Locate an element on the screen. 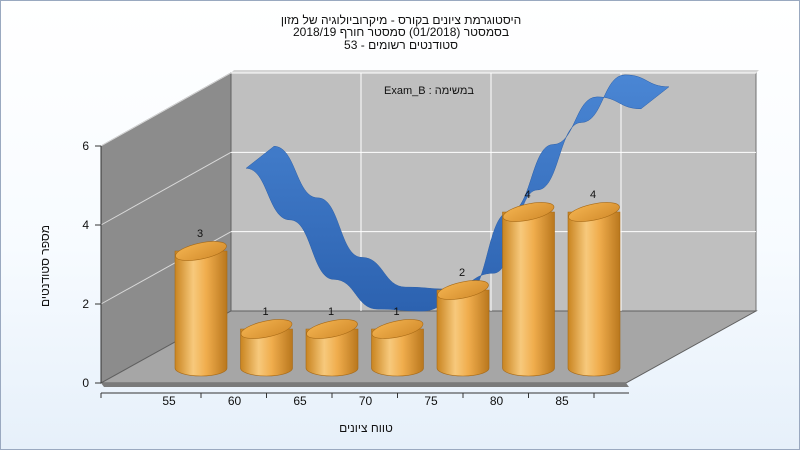 This screenshot has height=451, width=800. x-tick-label: 60 is located at coordinates (235, 401).